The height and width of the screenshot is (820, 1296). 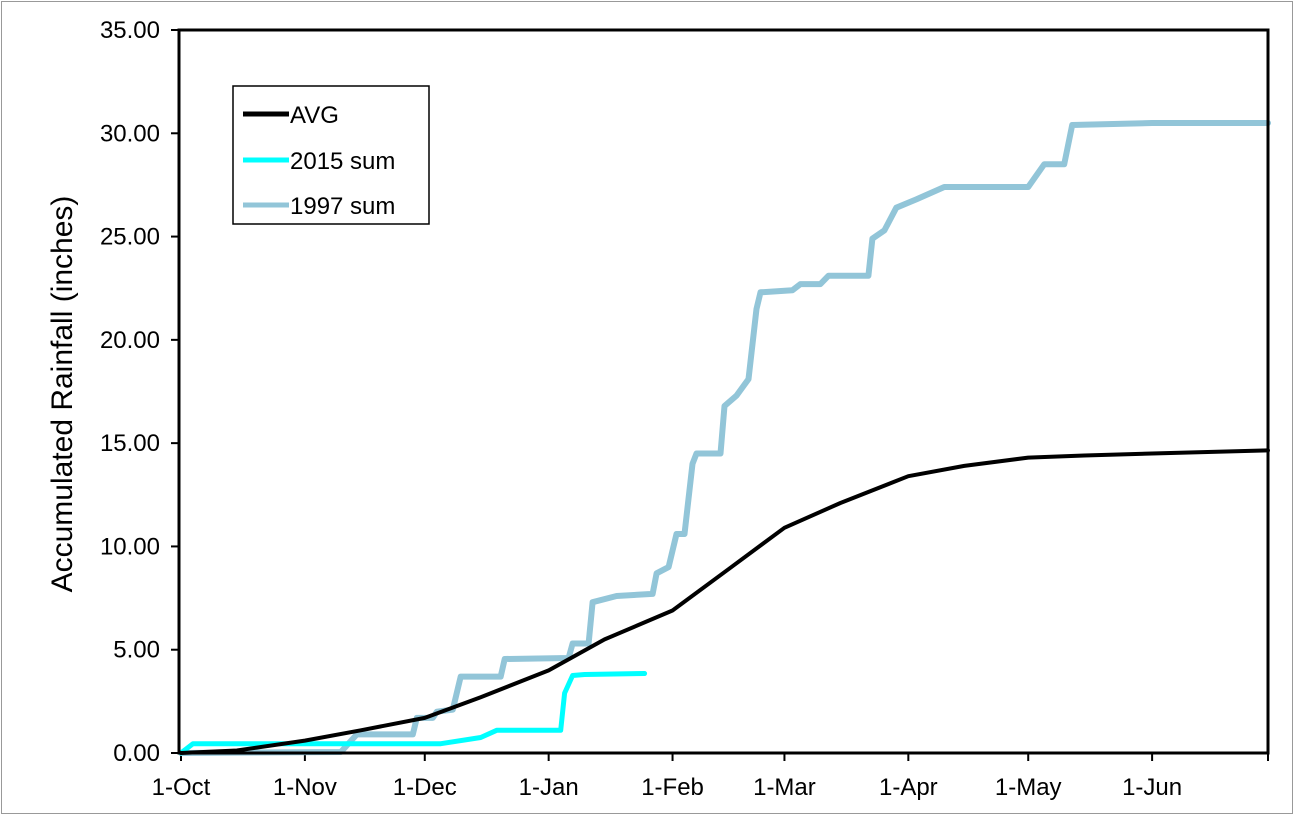 I want to click on series-line-2015-sum, so click(x=413, y=713).